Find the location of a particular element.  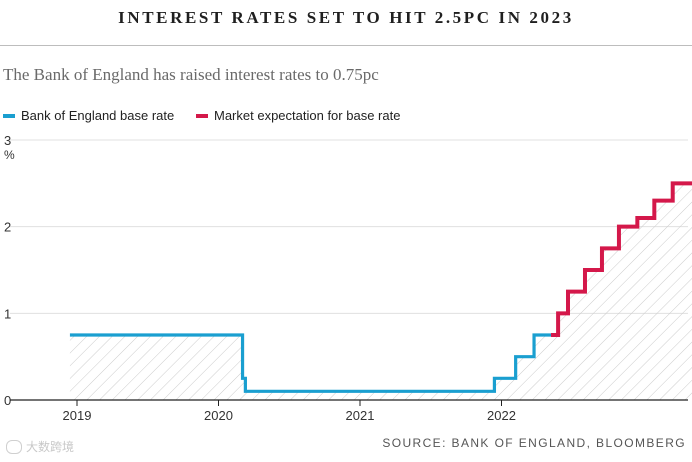

watermark-text: 大数跨境 is located at coordinates (50, 447).